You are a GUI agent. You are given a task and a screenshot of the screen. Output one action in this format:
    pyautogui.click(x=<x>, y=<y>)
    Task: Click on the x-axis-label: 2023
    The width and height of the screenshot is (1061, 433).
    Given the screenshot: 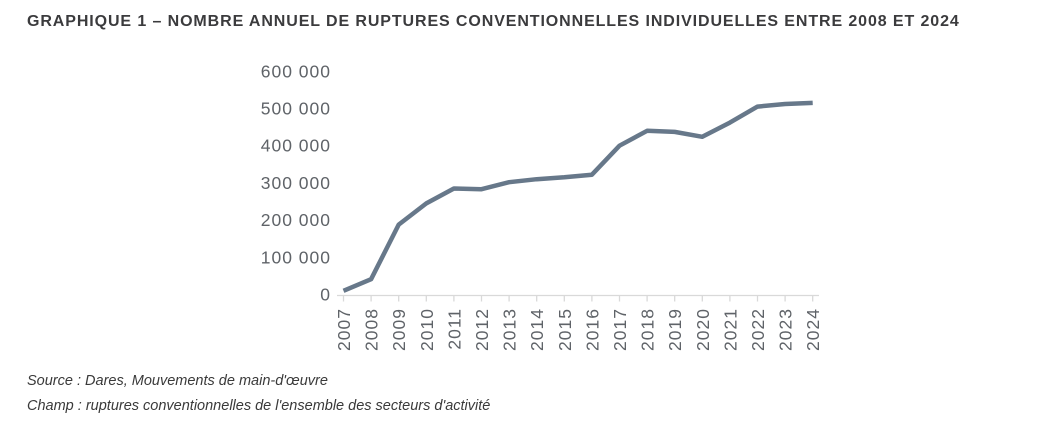 What is the action you would take?
    pyautogui.click(x=786, y=329)
    